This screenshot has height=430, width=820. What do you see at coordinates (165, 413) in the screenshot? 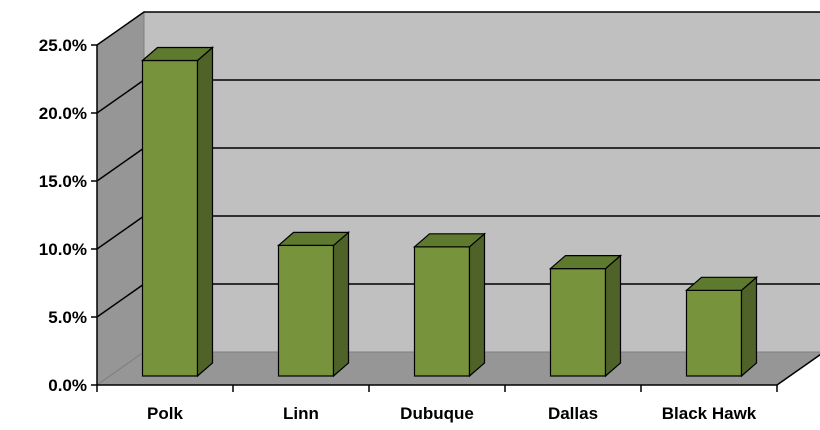
I see `x-category-label: Polk` at bounding box center [165, 413].